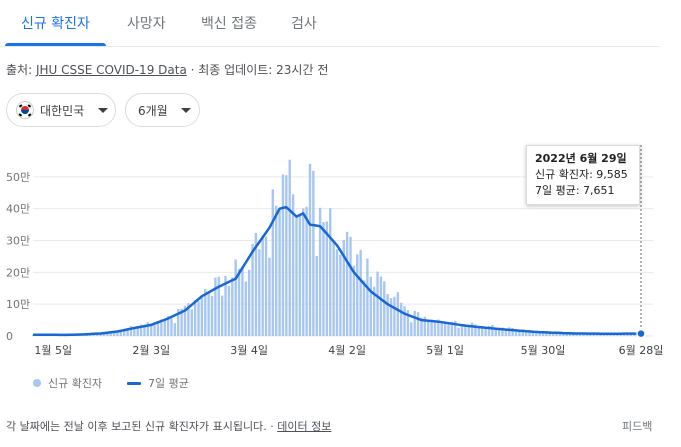 Image resolution: width=681 pixels, height=447 pixels. What do you see at coordinates (61, 110) in the screenshot?
I see `region-selector: 대한민국` at bounding box center [61, 110].